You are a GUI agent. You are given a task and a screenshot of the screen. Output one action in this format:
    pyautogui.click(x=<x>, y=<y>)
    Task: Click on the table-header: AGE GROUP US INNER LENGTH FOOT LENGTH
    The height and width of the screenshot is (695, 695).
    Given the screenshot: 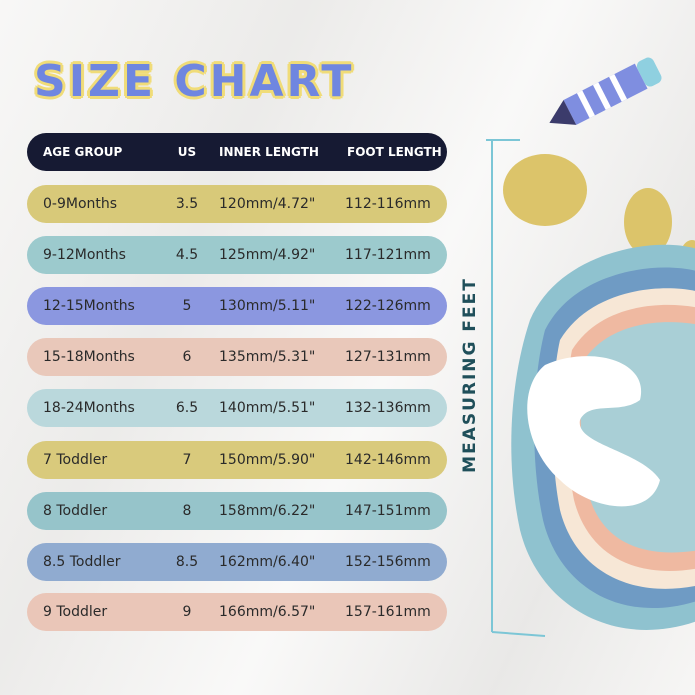 What is the action you would take?
    pyautogui.click(x=237, y=152)
    